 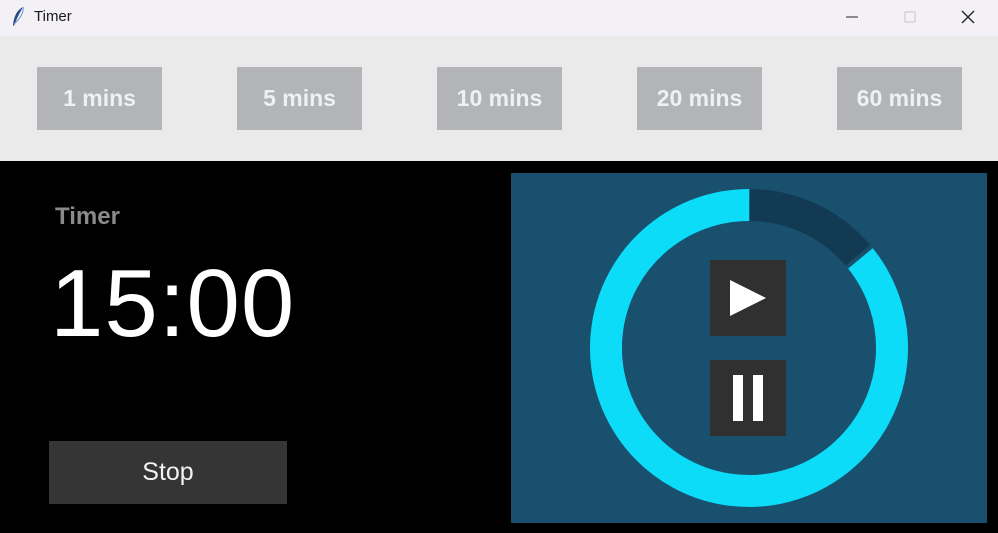 What do you see at coordinates (87, 216) in the screenshot?
I see `timer-label: Timer` at bounding box center [87, 216].